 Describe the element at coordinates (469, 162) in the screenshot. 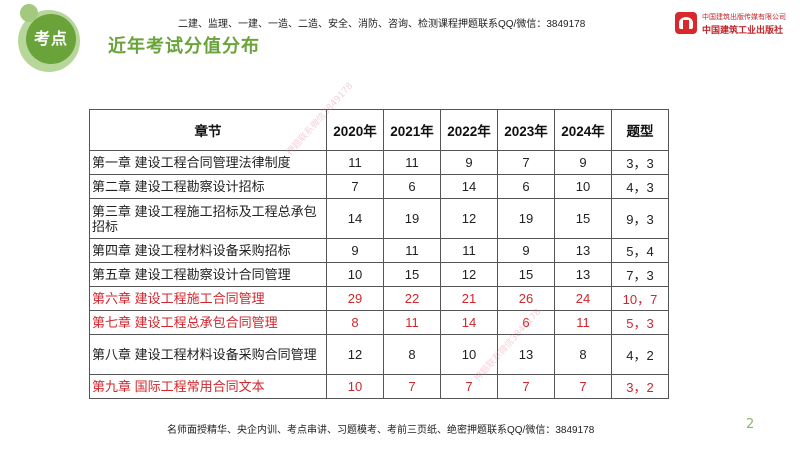

I see `score-2022: 9` at that location.